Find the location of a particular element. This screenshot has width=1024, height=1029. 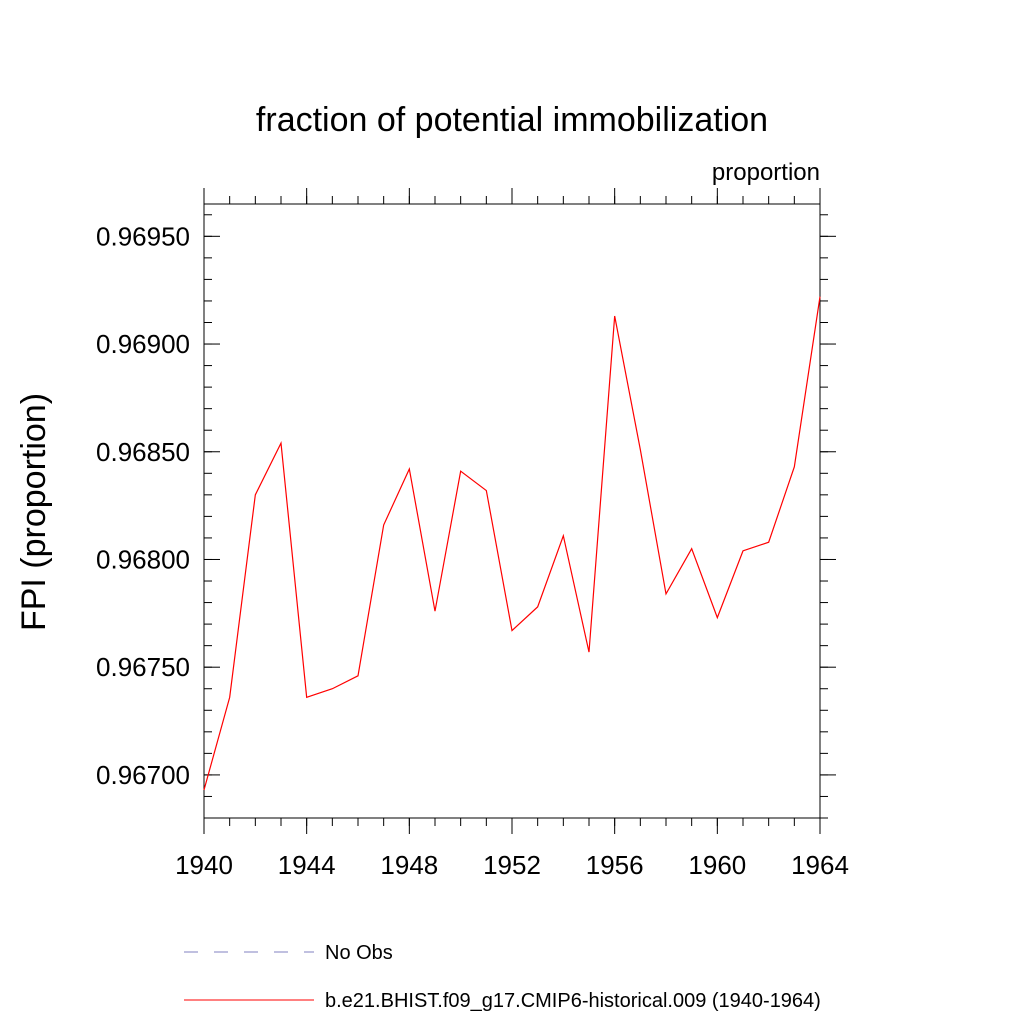

y-tick-label: 0.96800 is located at coordinates (143, 559).